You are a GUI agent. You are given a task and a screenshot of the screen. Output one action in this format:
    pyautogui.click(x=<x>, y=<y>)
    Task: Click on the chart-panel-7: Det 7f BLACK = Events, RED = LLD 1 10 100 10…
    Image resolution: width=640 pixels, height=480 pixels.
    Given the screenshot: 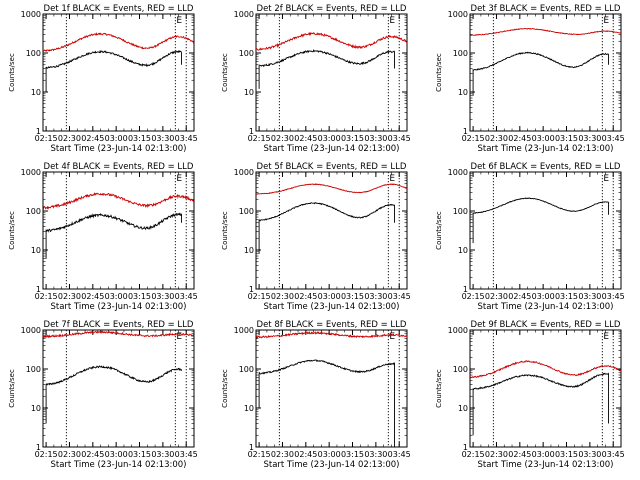 What is the action you would take?
    pyautogui.click(x=103, y=395)
    